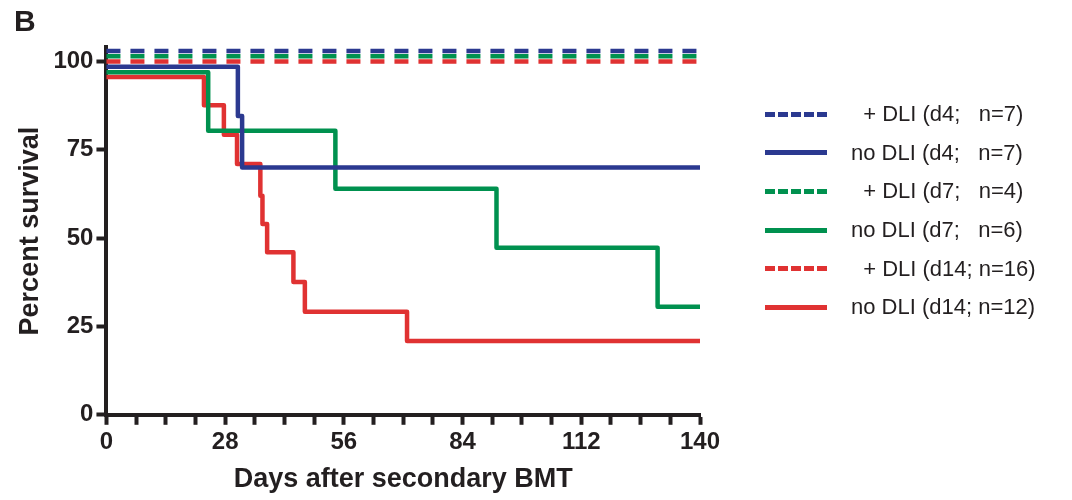  I want to click on legend-label: + DLI (d14; n=16), so click(949, 268).